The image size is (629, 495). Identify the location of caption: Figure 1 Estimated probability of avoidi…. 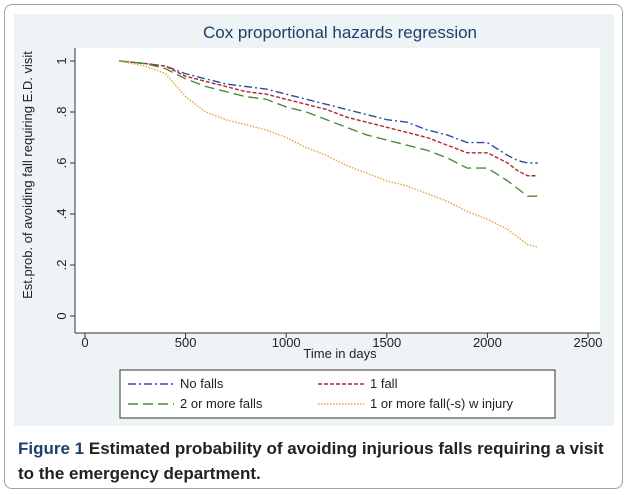
(313, 461).